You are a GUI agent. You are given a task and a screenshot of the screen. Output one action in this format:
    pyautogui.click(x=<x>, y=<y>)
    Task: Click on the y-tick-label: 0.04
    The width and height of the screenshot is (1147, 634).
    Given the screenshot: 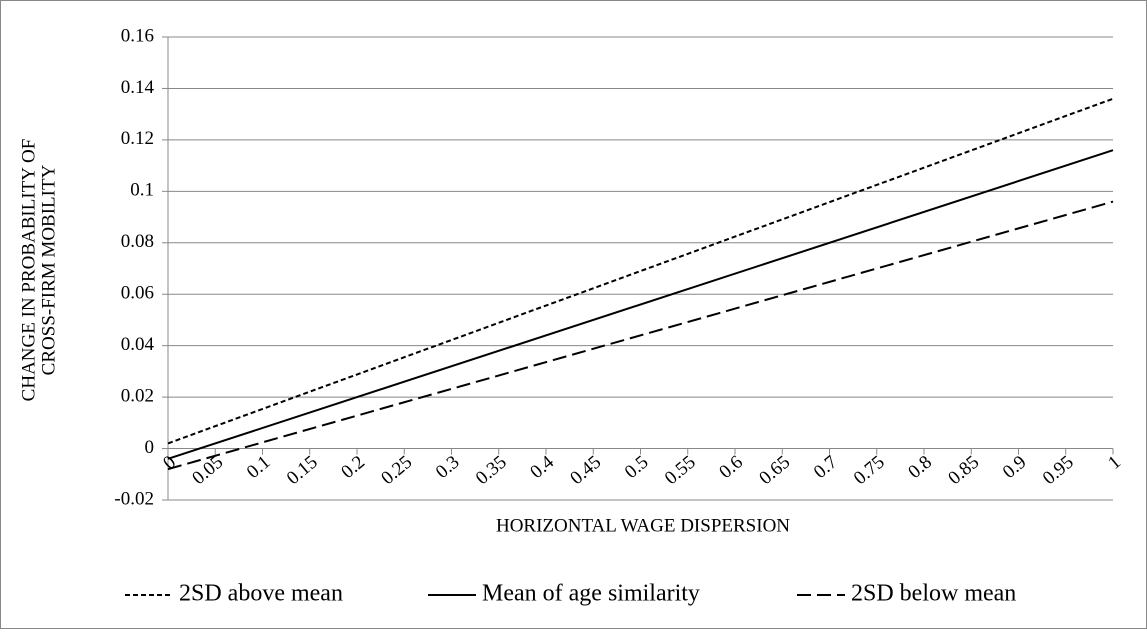 What is the action you would take?
    pyautogui.click(x=138, y=344)
    